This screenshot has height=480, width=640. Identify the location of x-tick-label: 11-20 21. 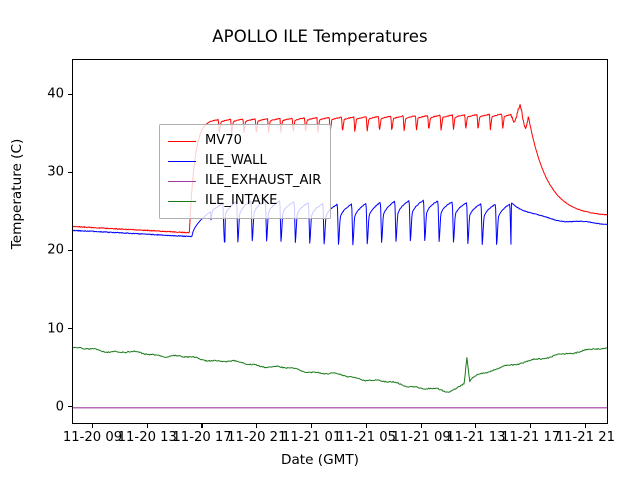
(257, 437).